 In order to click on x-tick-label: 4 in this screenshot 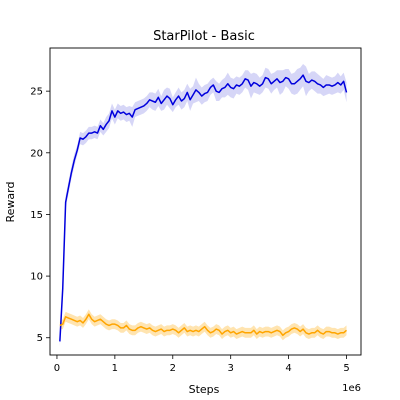, I will do `click(288, 368)`.